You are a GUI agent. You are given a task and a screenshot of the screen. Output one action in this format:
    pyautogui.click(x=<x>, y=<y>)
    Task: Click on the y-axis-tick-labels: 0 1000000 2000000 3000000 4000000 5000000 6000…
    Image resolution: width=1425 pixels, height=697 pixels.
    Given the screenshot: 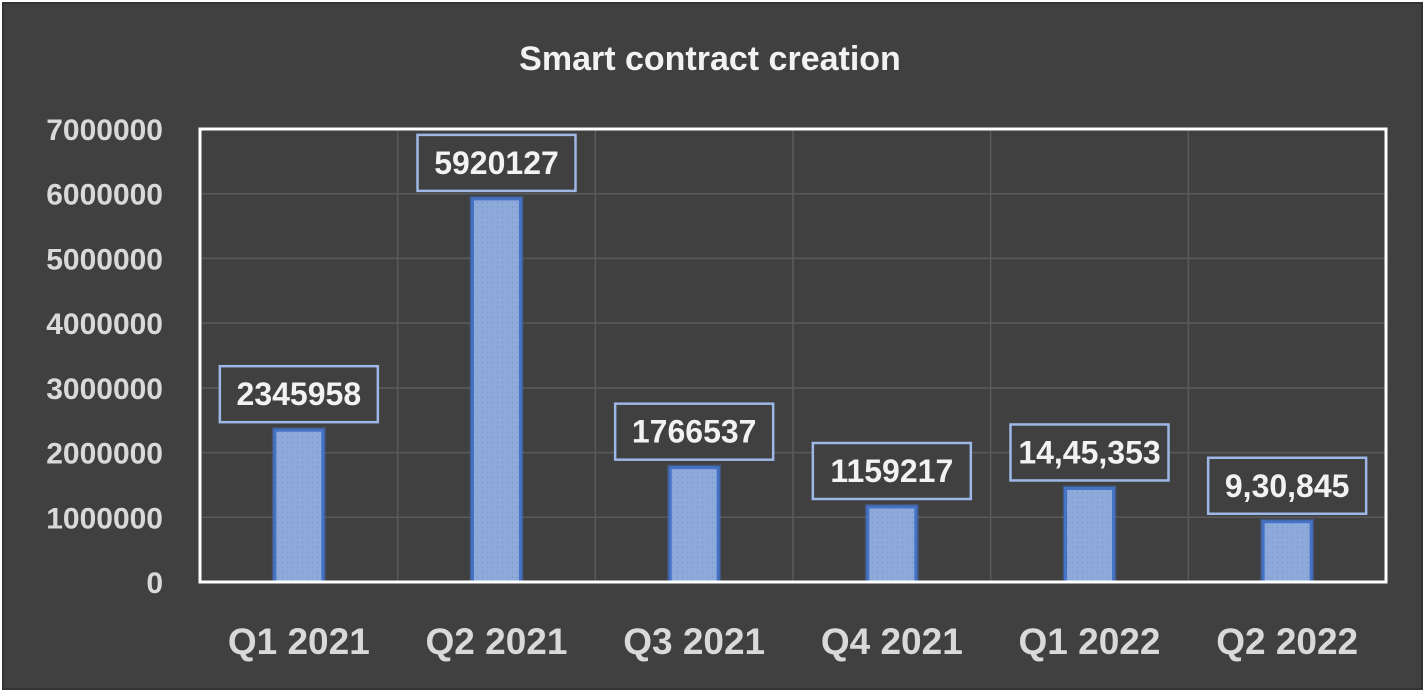 What is the action you would take?
    pyautogui.click(x=104, y=357)
    